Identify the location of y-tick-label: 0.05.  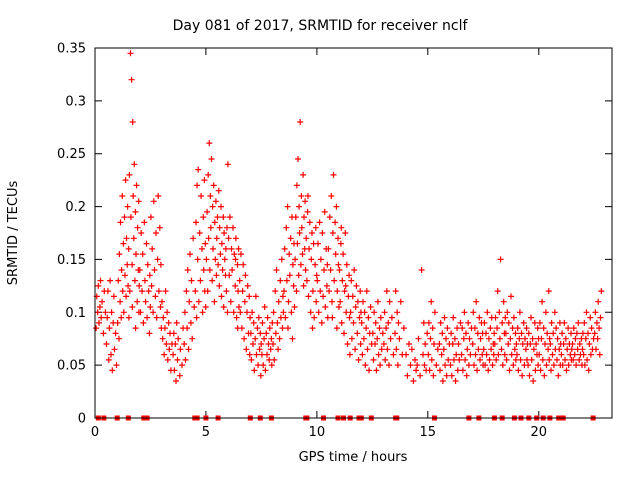
(71, 366).